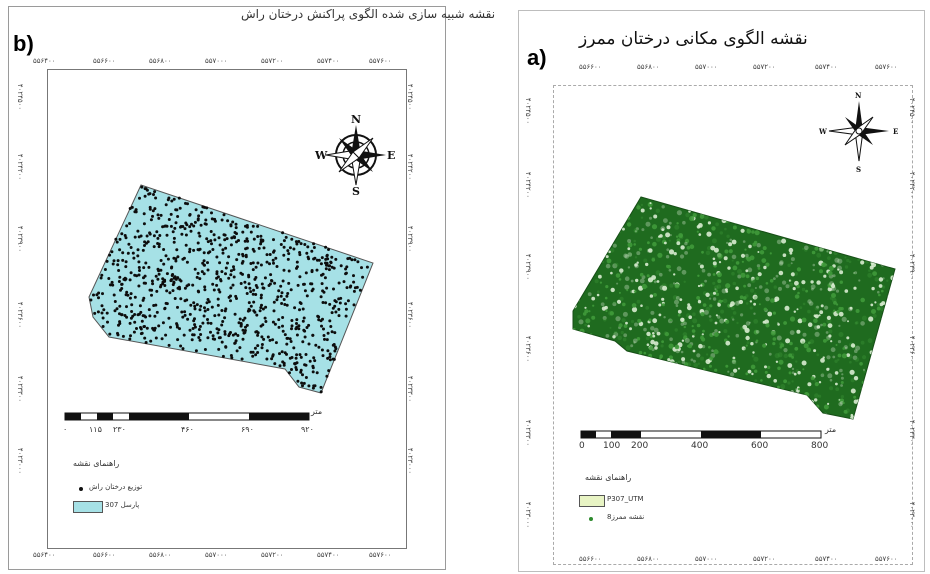 This screenshot has height=574, width=930. What do you see at coordinates (187, 416) in the screenshot?
I see `scale-bar` at bounding box center [187, 416].